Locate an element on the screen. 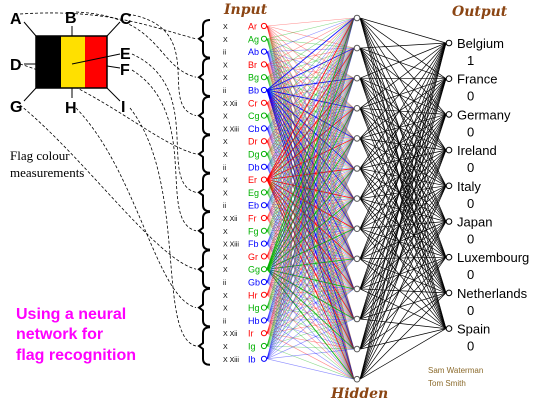 Image resolution: width=550 pixels, height=400 pixels. brace-group-i is located at coordinates (204, 346).